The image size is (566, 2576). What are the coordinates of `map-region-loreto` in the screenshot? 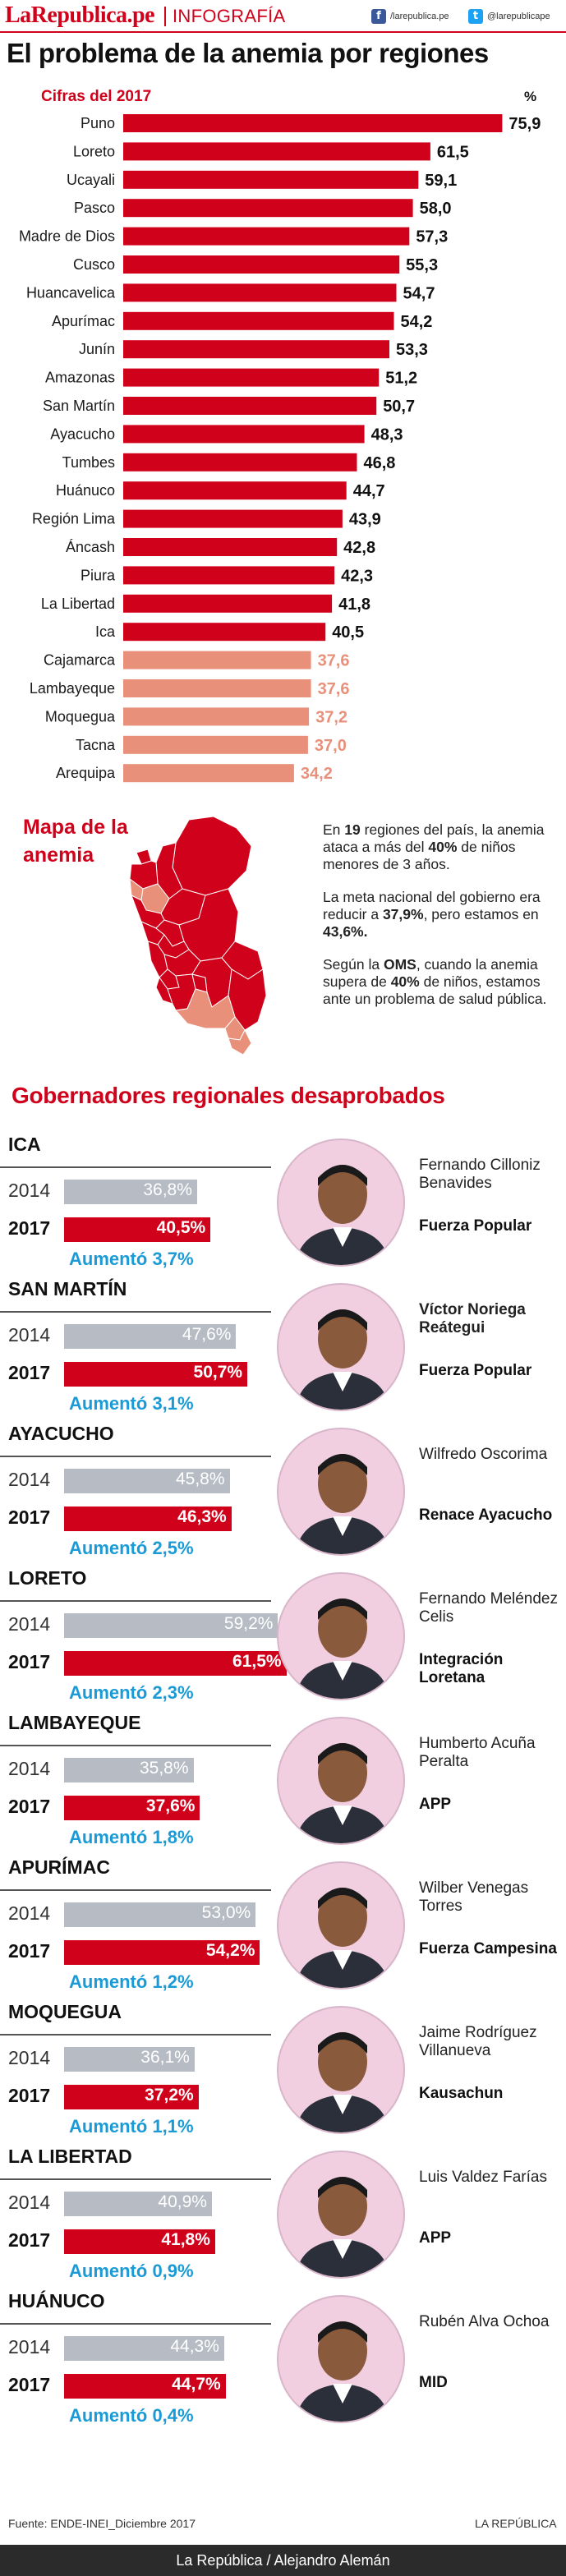 It's located at (212, 856).